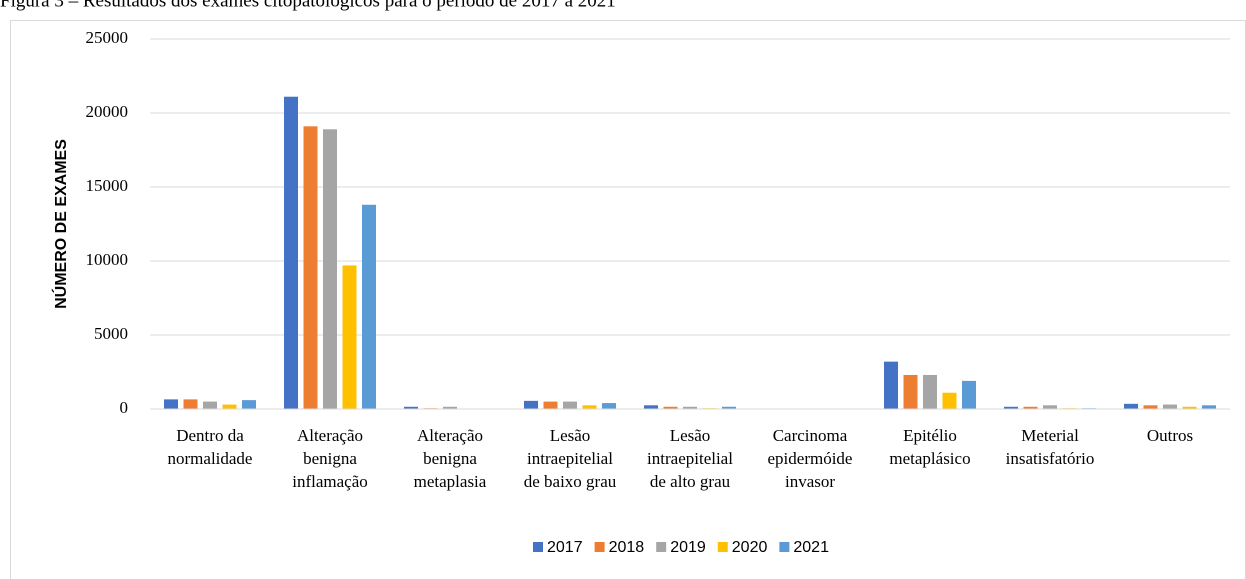  I want to click on y-tick-label: 20000, so click(107, 111).